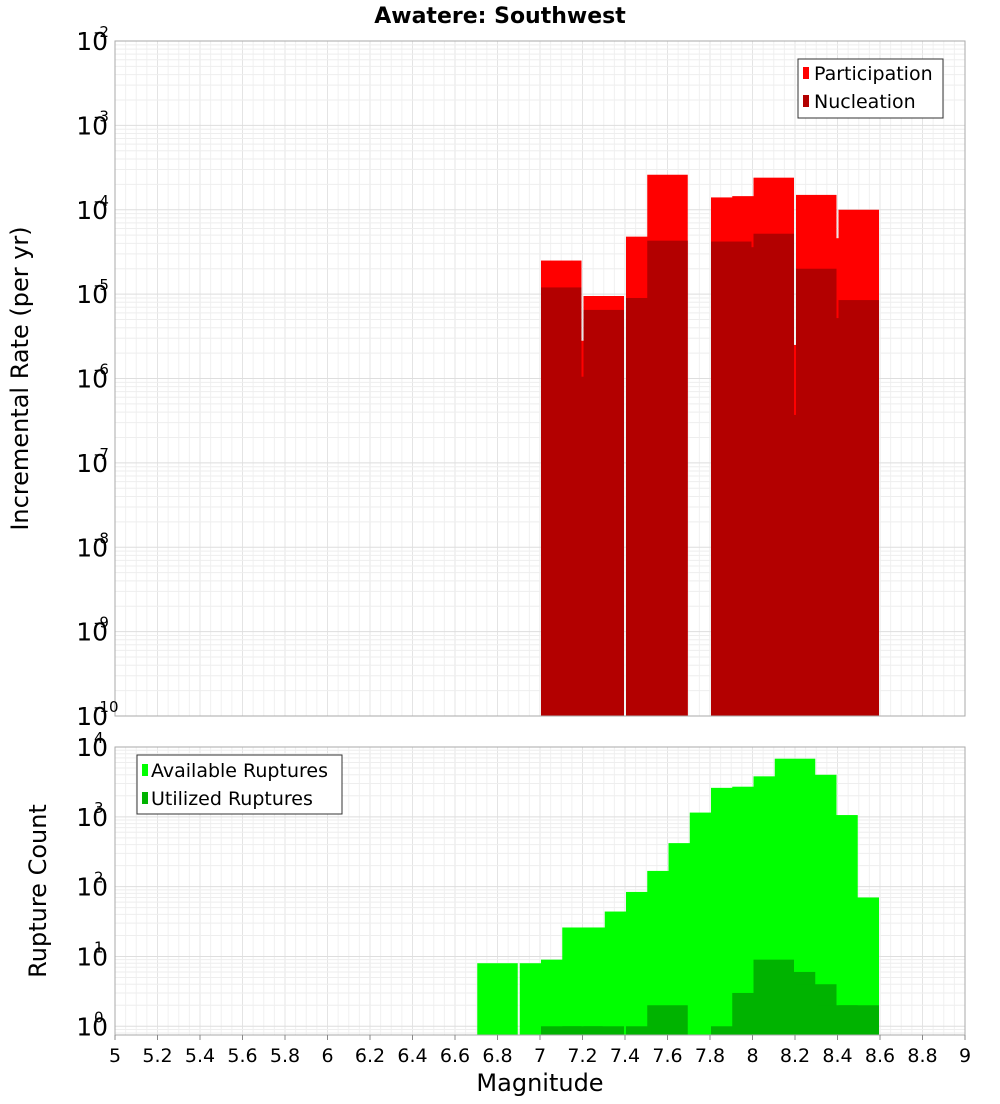 The image size is (1000, 1104). I want to click on x-tick-label: 7.4, so click(625, 1056).